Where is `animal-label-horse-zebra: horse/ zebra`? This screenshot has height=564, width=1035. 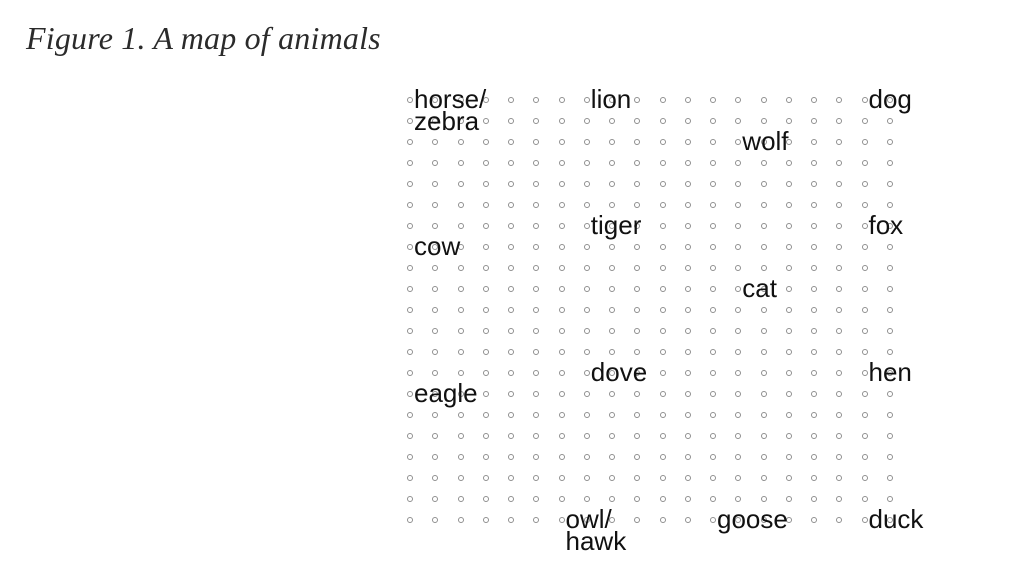 animal-label-horse-zebra: horse/ zebra is located at coordinates (450, 110).